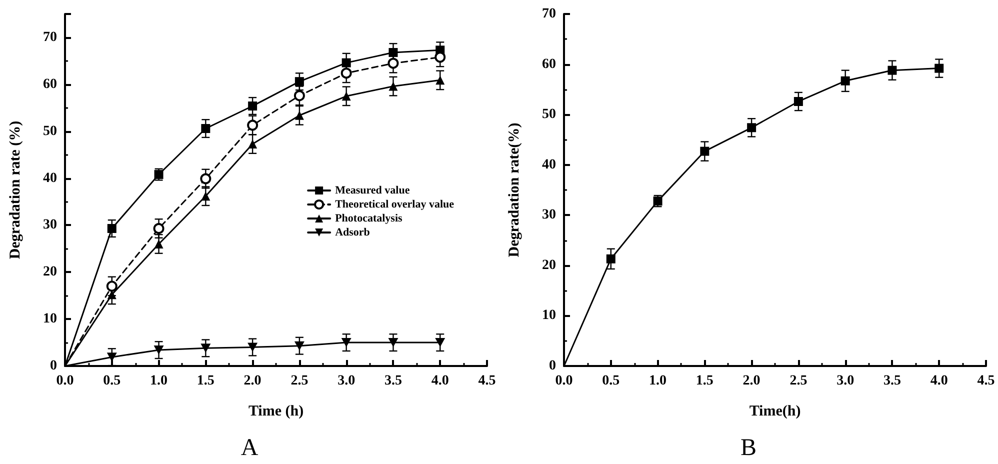 The image size is (998, 464). What do you see at coordinates (352, 232) in the screenshot?
I see `legend-label: Adsorb` at bounding box center [352, 232].